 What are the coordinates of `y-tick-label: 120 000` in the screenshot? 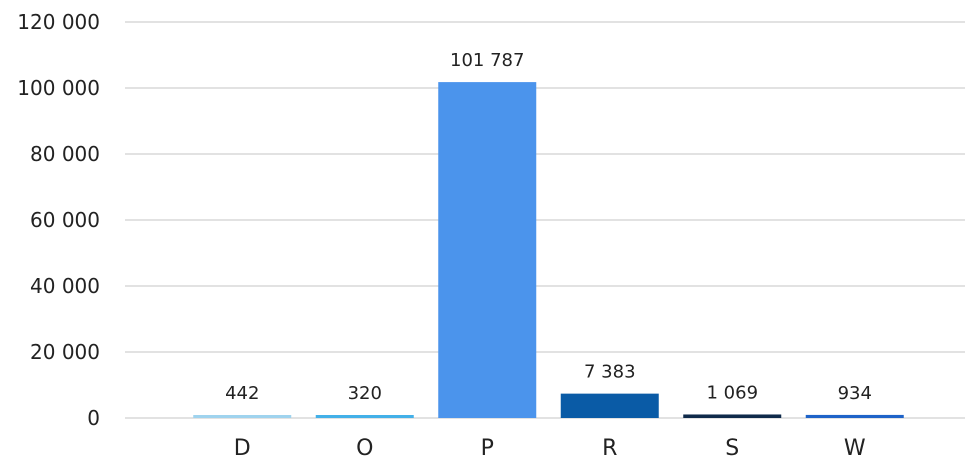 It's located at (58, 22).